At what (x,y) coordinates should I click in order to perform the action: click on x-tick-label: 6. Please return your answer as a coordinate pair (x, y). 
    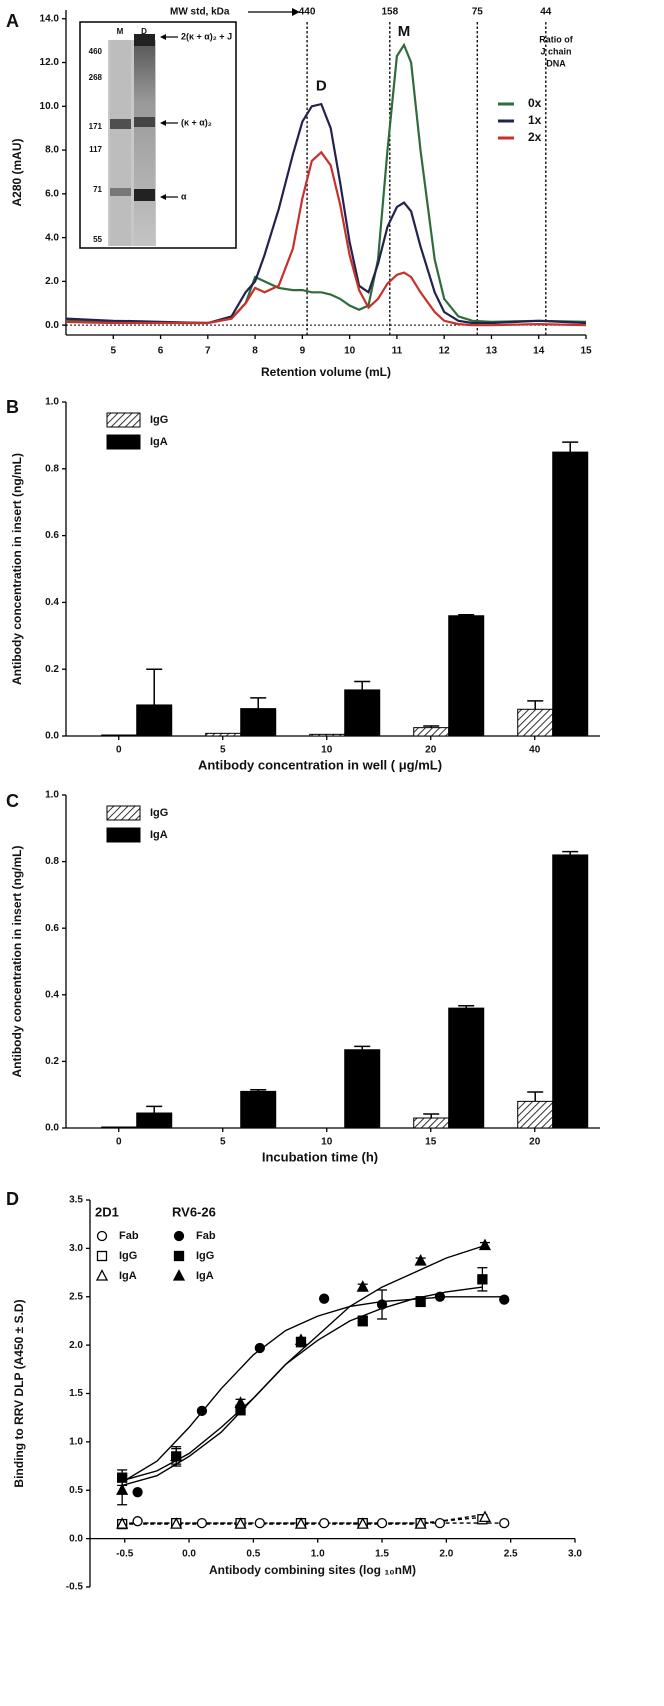
    Looking at the image, I should click on (161, 351).